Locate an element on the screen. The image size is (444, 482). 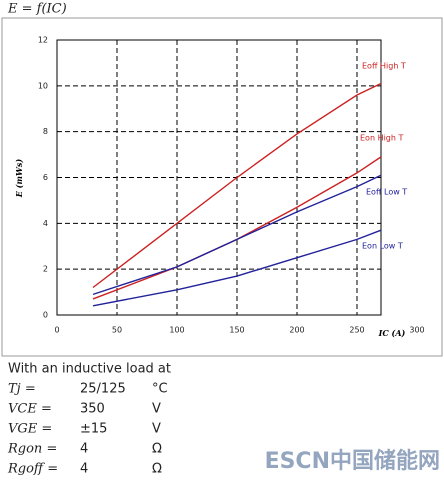
condition-value: 350 is located at coordinates (92, 409).